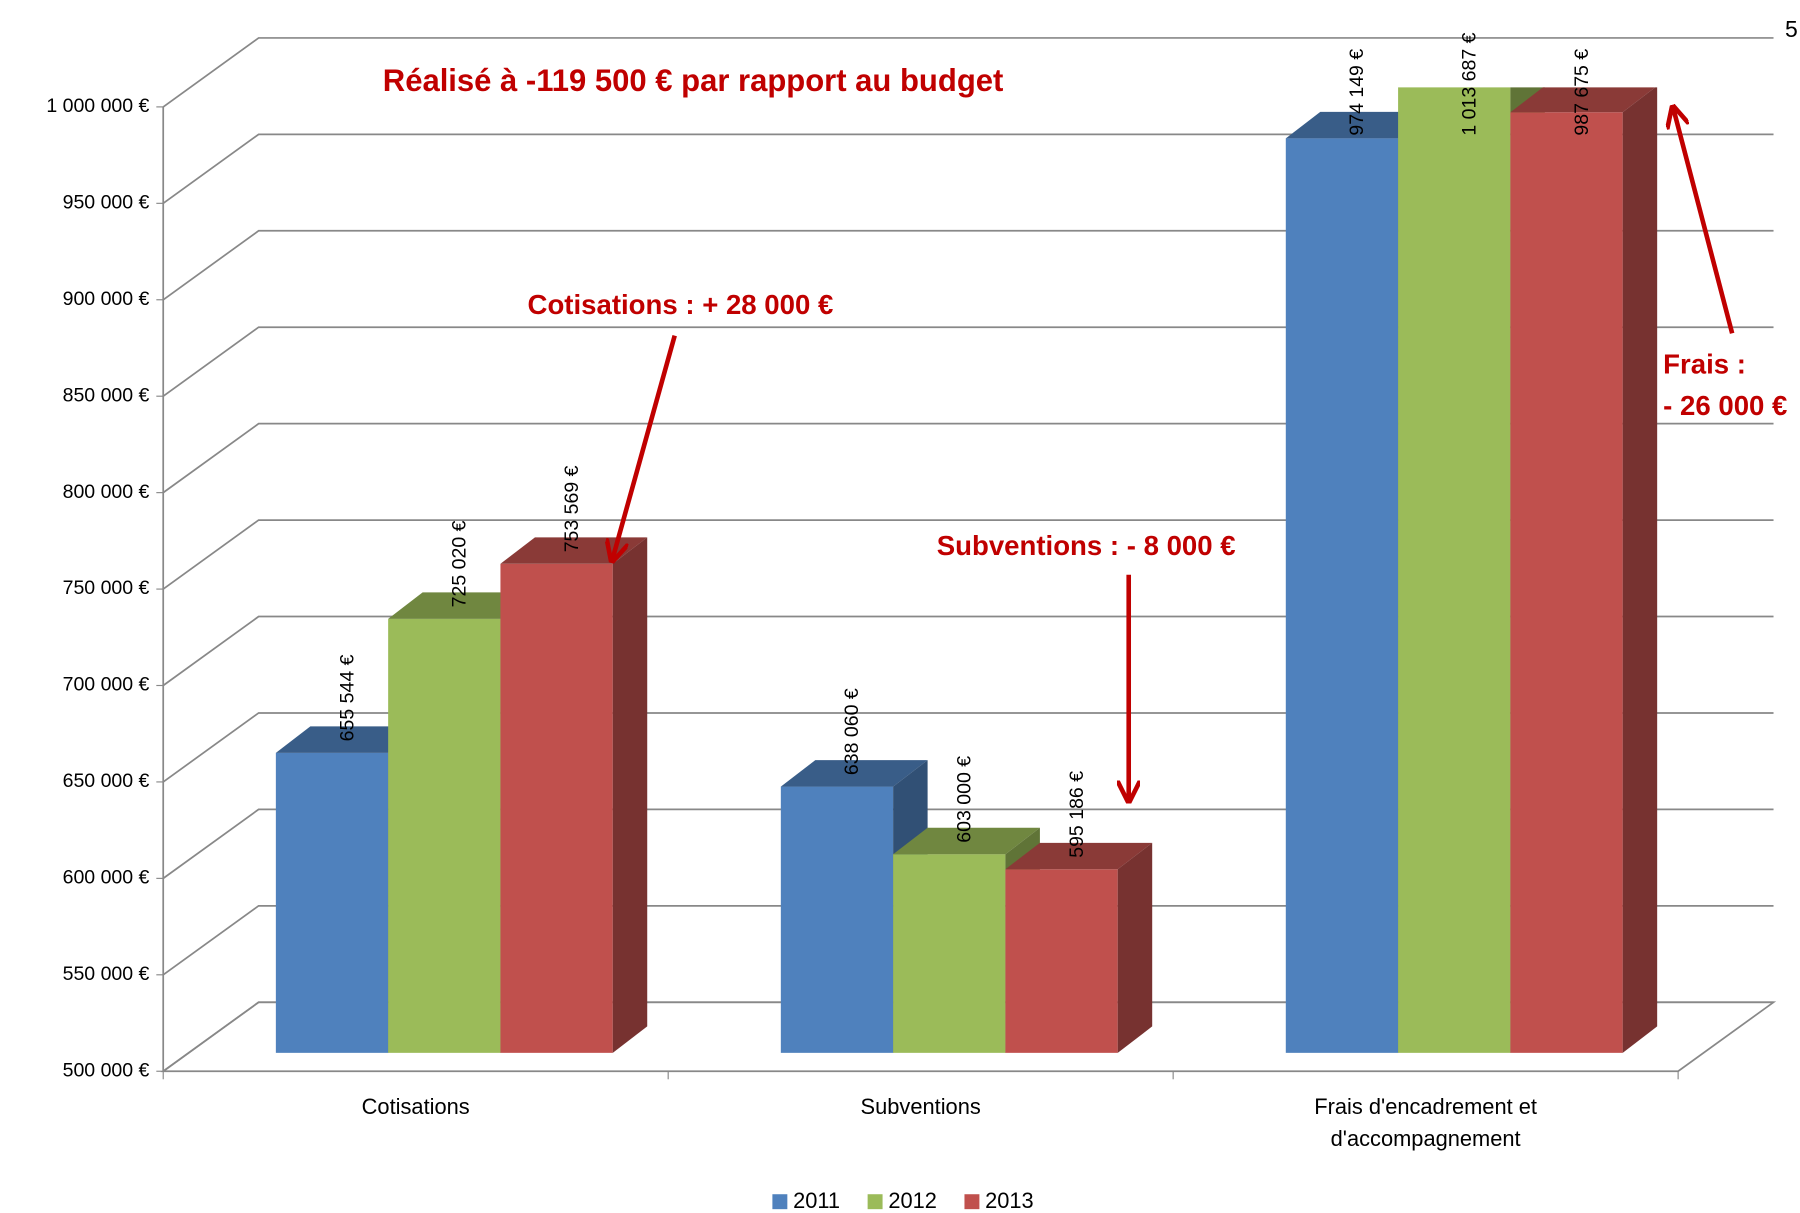  What do you see at coordinates (106, 299) in the screenshot?
I see `y-tick-label: 900 000 €` at bounding box center [106, 299].